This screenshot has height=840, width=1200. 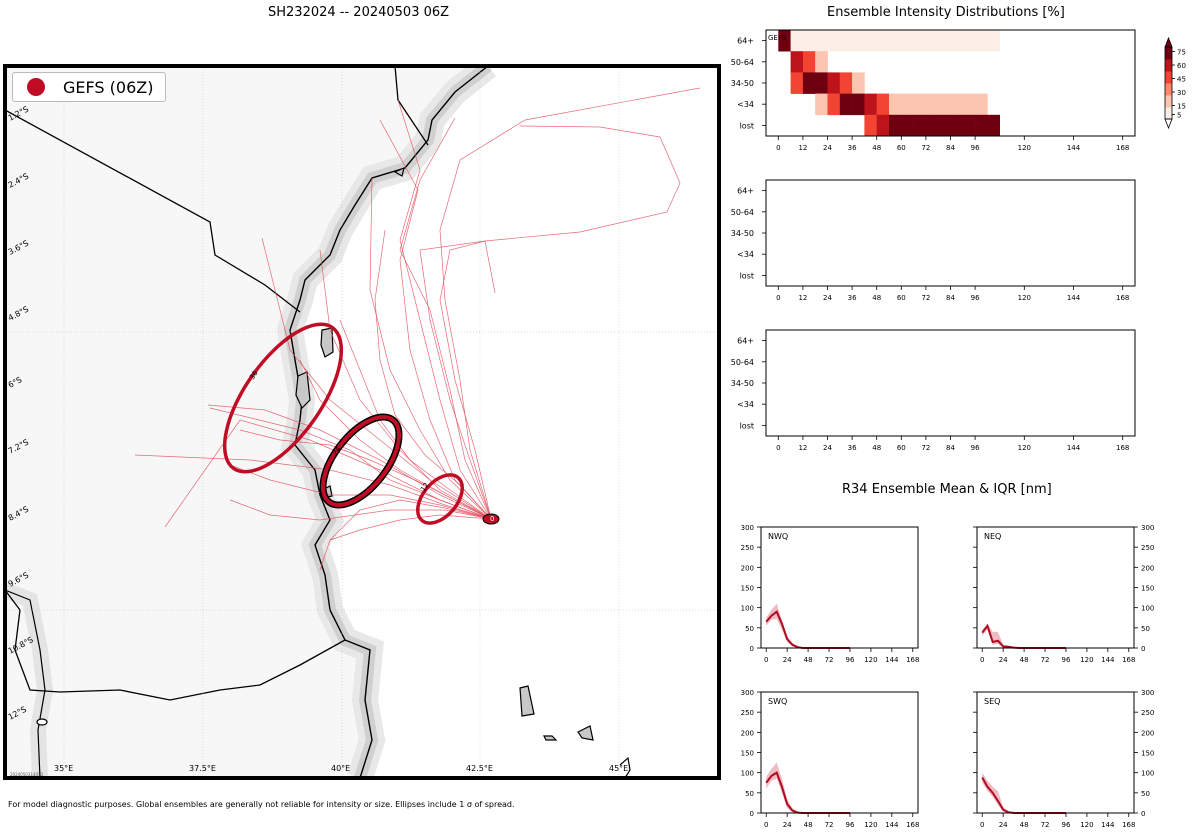 What do you see at coordinates (1181, 66) in the screenshot?
I see `colorbar-tick-label: 60` at bounding box center [1181, 66].